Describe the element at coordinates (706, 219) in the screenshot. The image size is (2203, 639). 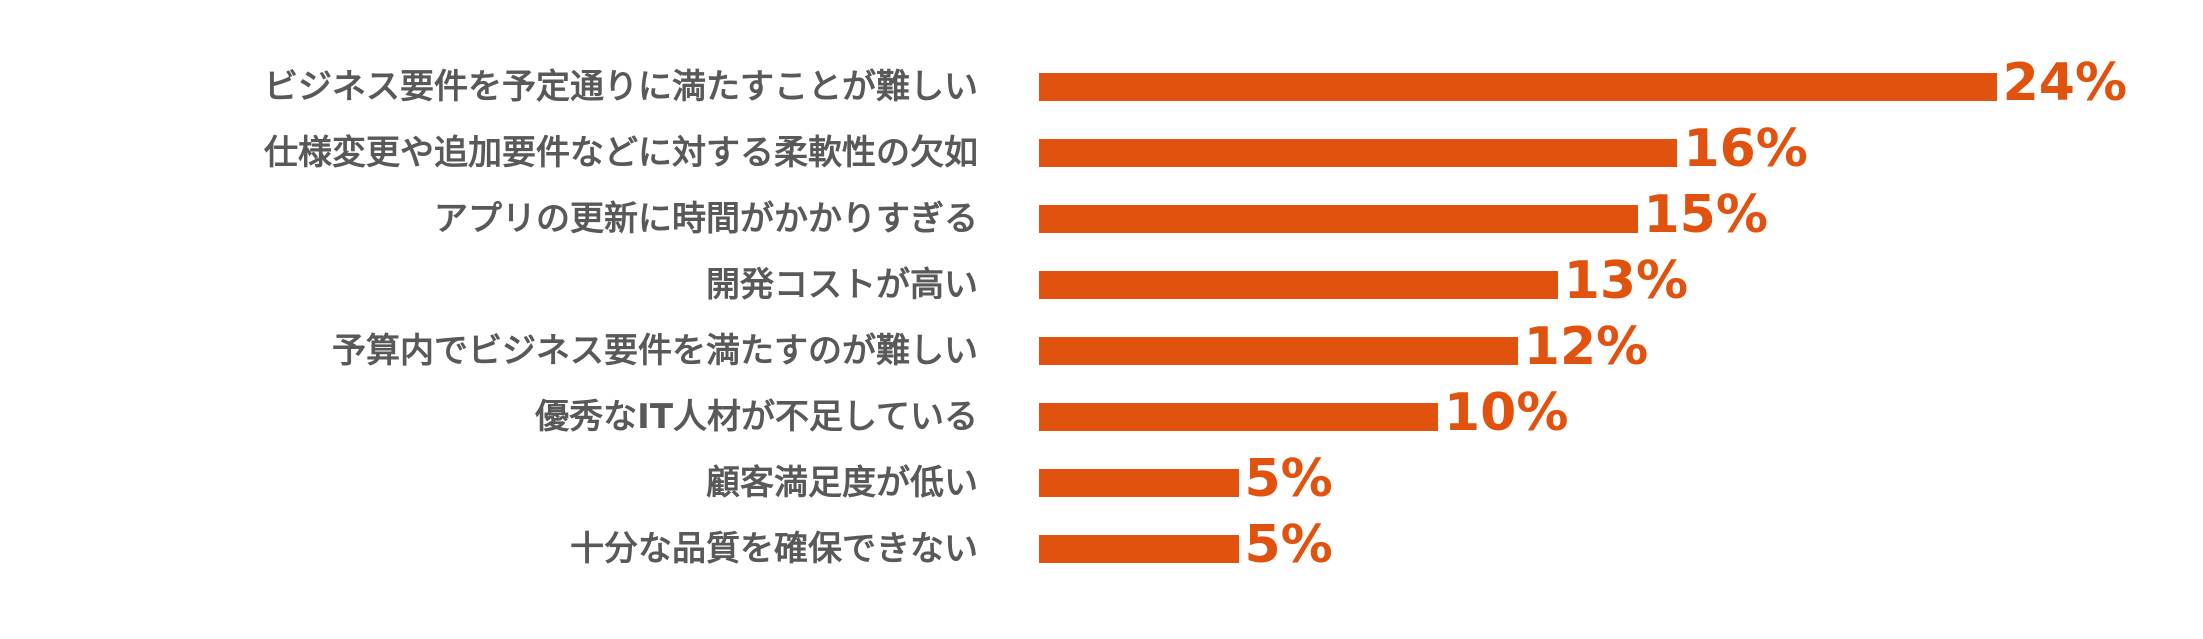
I see `category-label: アプリの更新に時間がかかりすぎる` at that location.